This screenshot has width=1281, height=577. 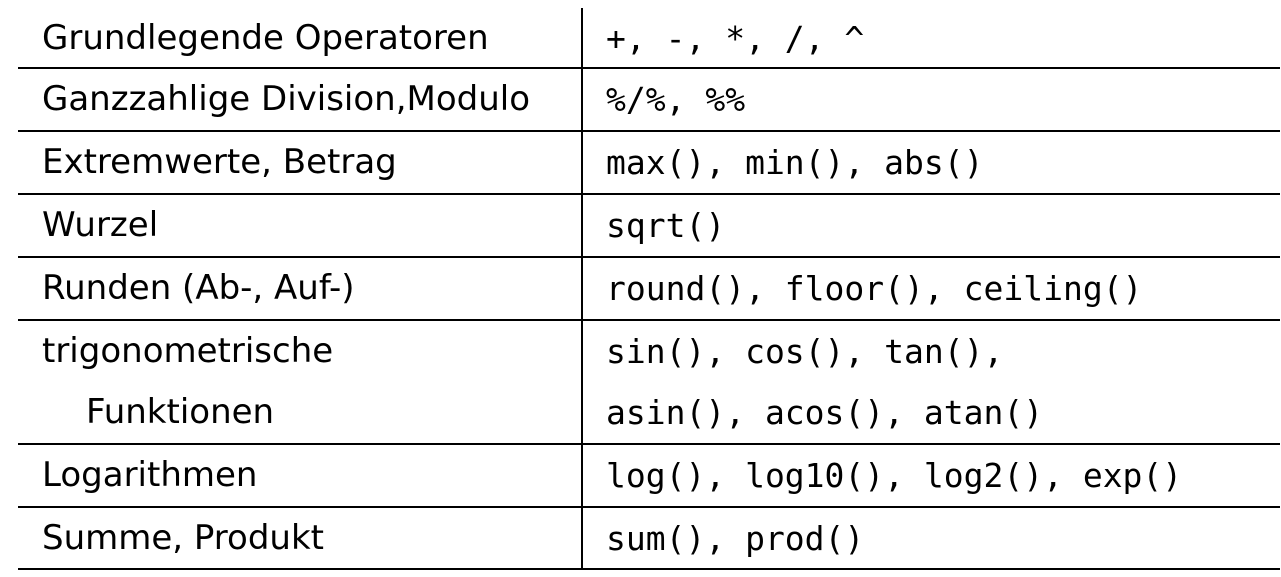 What do you see at coordinates (874, 288) in the screenshot?
I see `row-functions: round(), floor(), ceiling()` at bounding box center [874, 288].